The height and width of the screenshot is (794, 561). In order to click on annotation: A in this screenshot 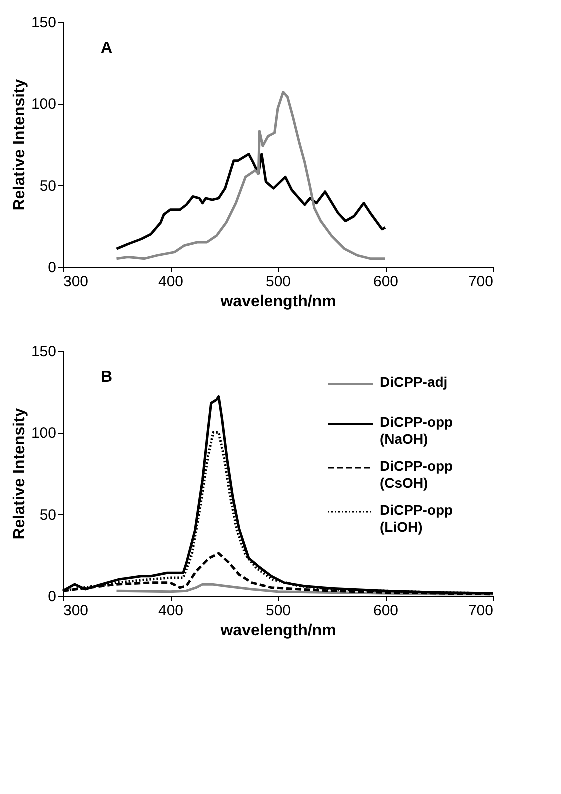, I will do `click(107, 48)`.